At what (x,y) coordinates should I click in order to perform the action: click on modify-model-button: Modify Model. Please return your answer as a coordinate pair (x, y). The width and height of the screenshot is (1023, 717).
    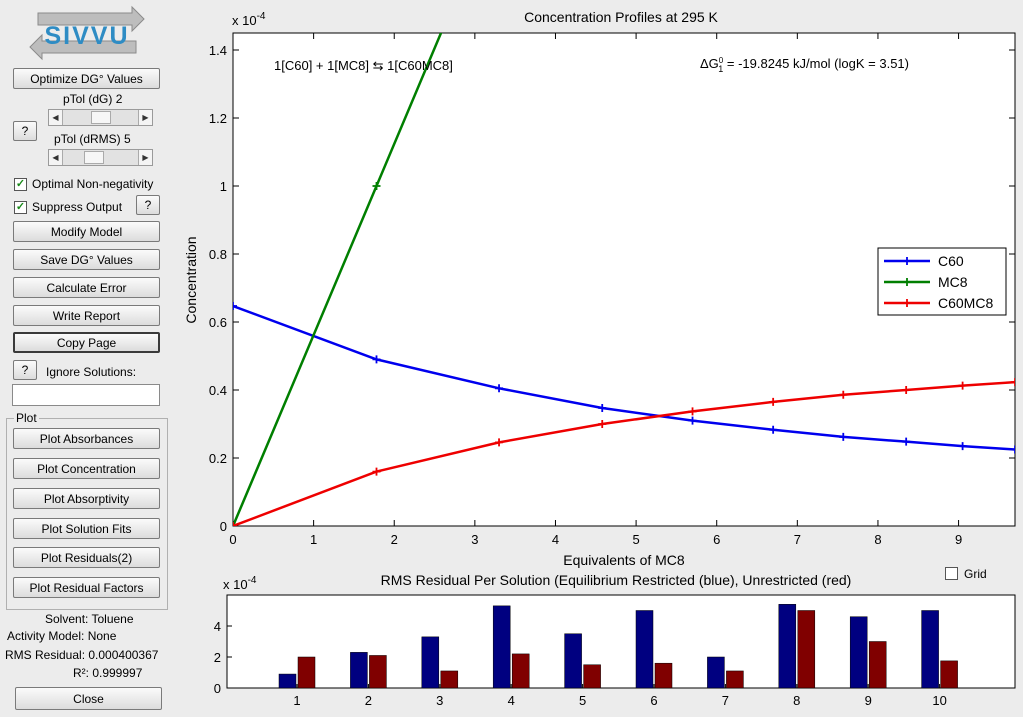
    Looking at the image, I should click on (86, 231).